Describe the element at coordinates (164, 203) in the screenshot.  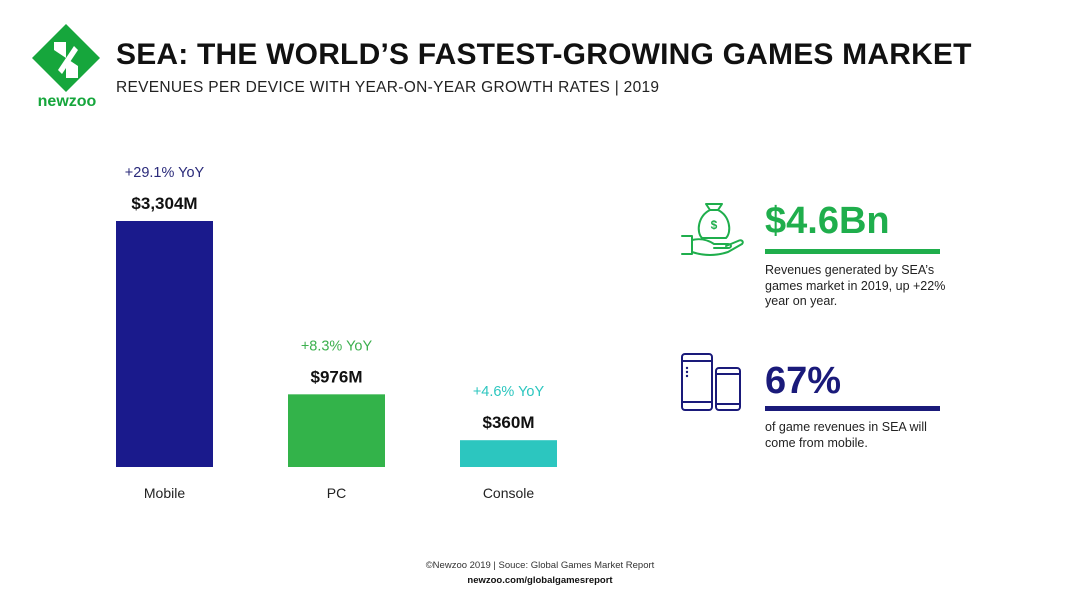
I see `bar-value-label: $3,304M` at that location.